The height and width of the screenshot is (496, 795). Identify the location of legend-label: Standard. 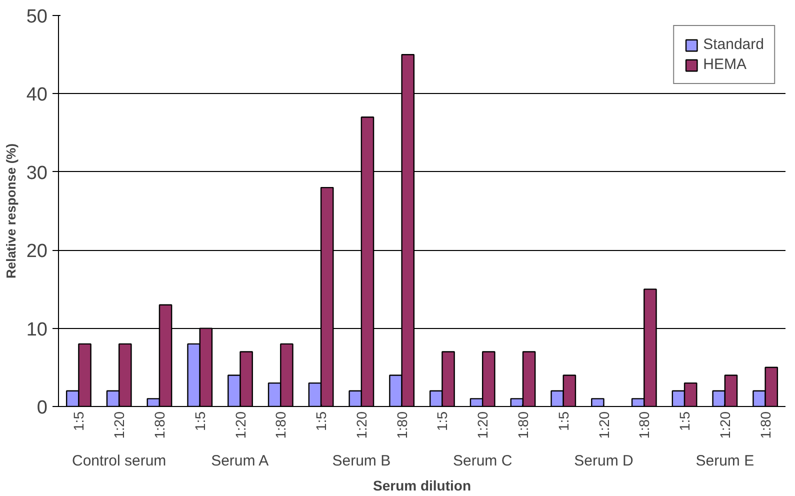
(733, 44).